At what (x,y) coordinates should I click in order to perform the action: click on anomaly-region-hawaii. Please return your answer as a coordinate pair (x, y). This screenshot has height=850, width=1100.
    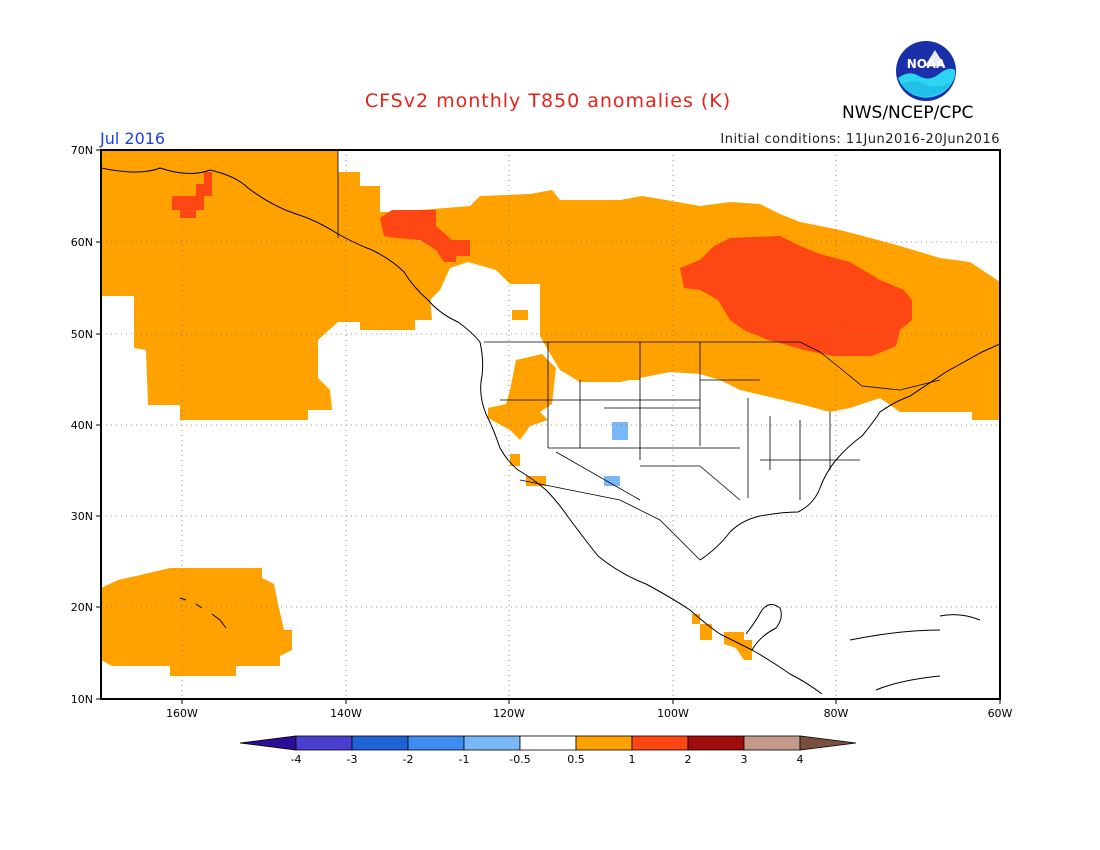
    Looking at the image, I should click on (196, 622).